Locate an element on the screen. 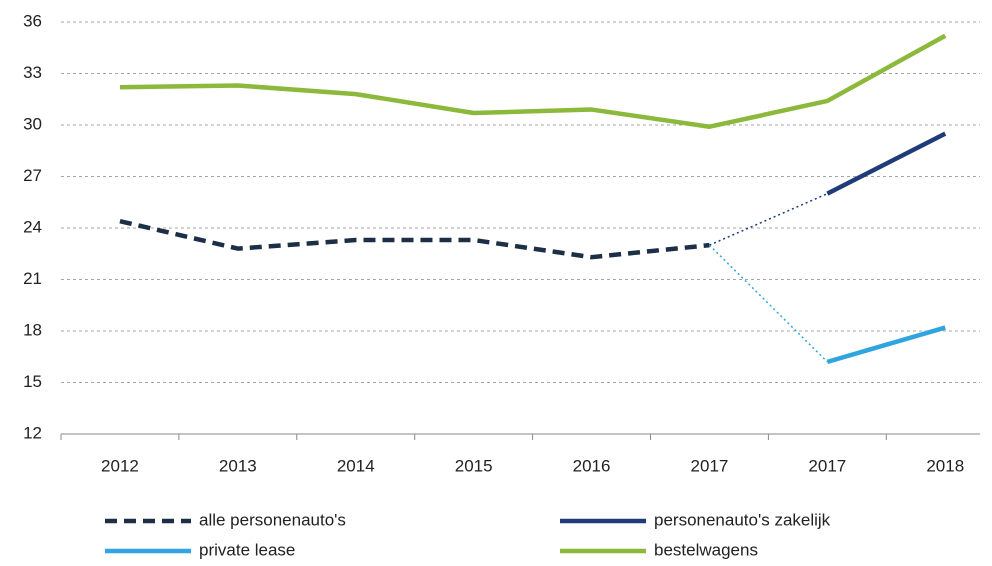  y-tick-label: 18 is located at coordinates (32, 329).